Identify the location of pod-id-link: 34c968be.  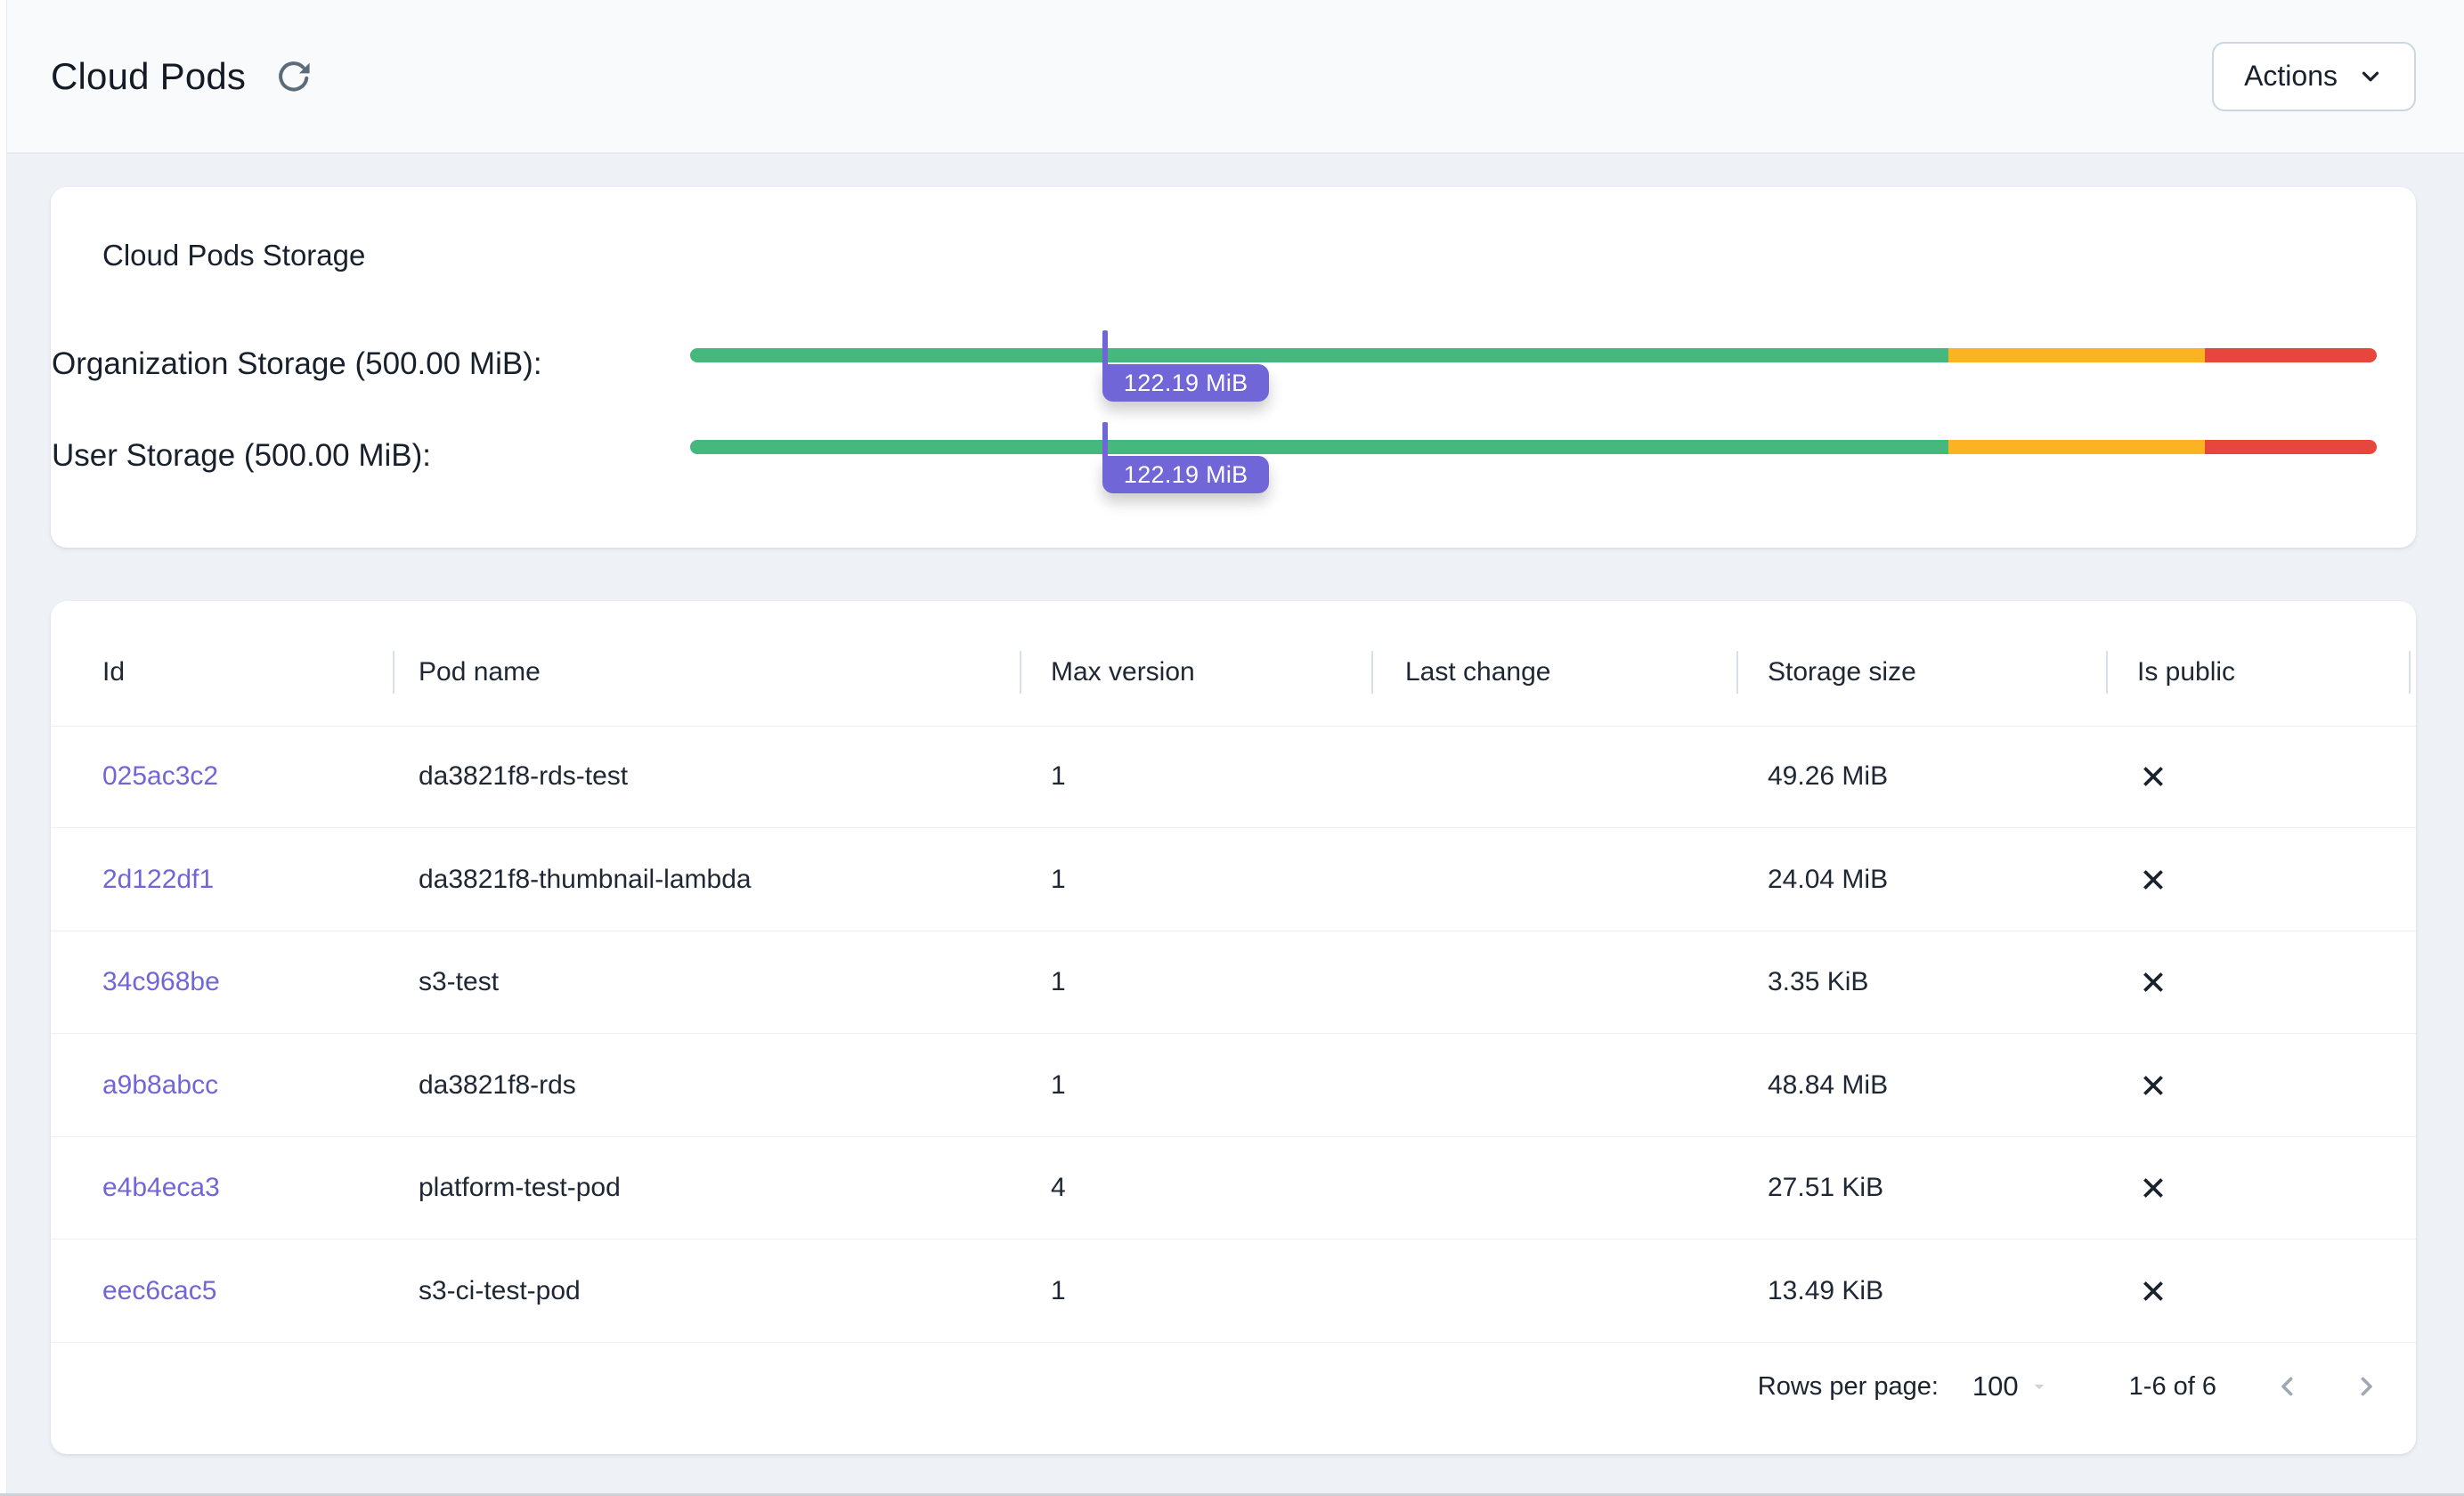
(161, 981).